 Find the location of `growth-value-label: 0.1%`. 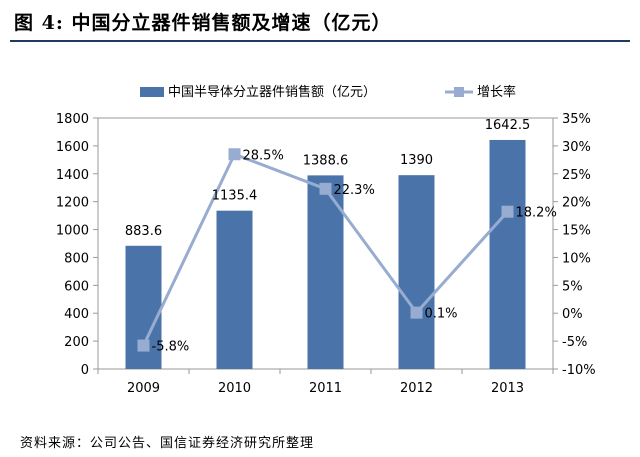

growth-value-label: 0.1% is located at coordinates (441, 314).